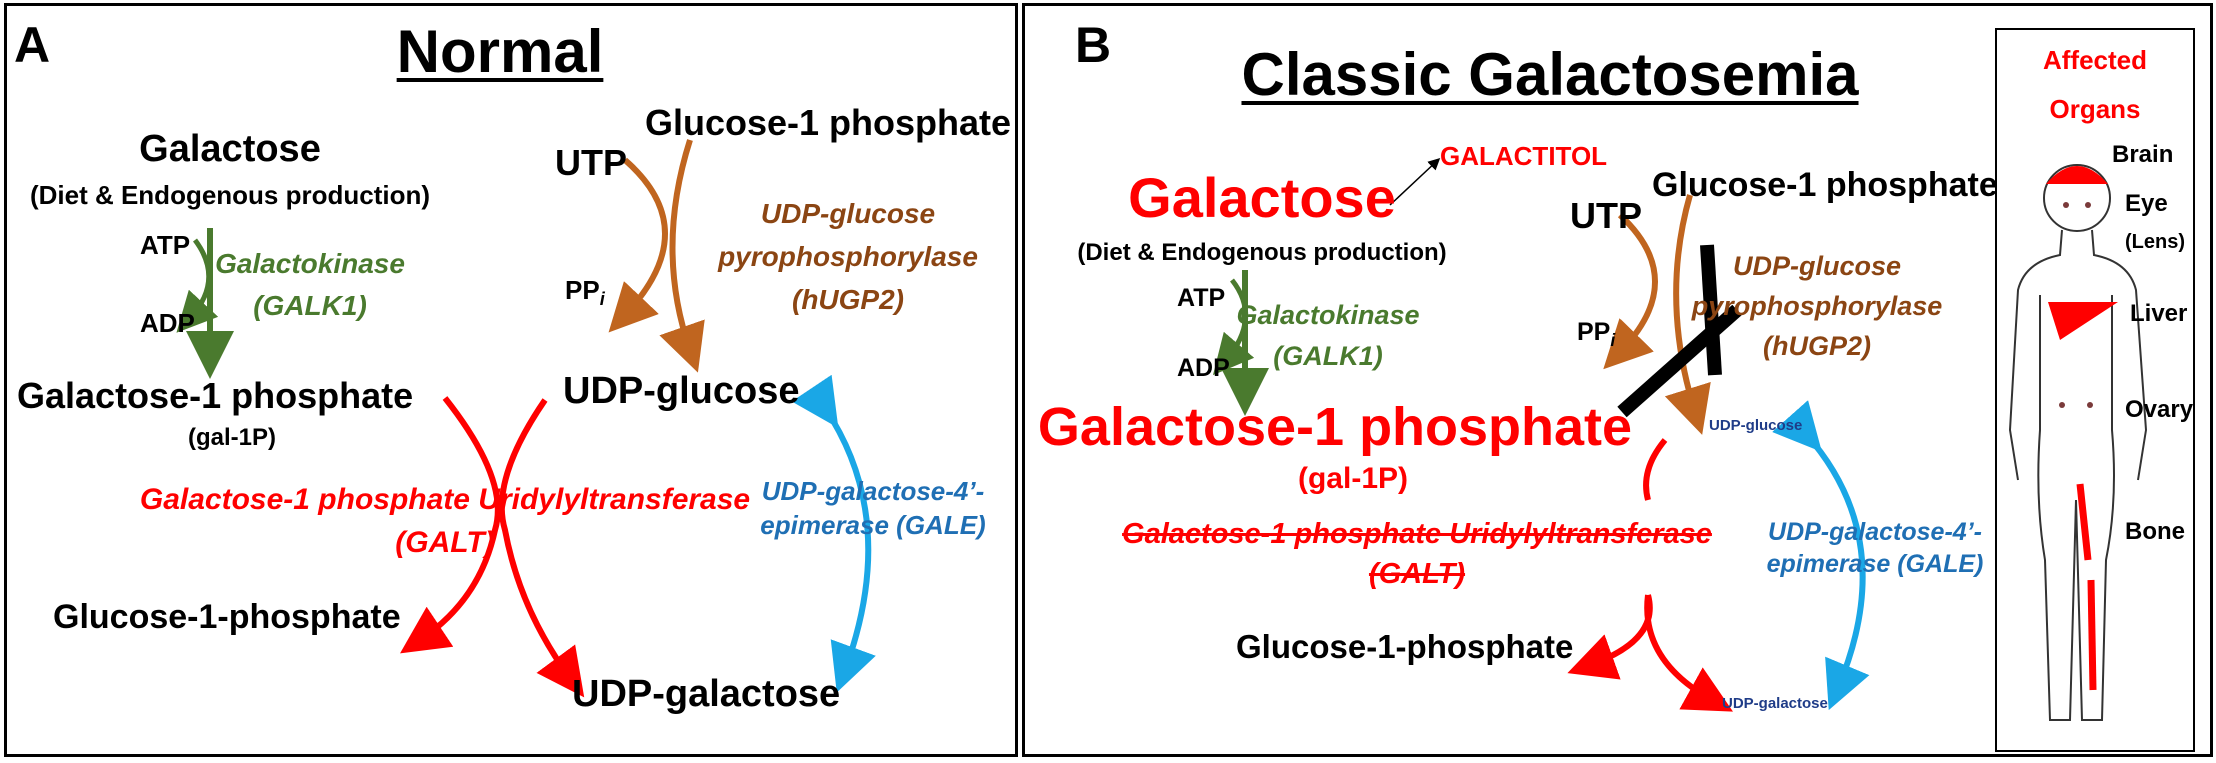 The height and width of the screenshot is (763, 2216). Describe the element at coordinates (230, 149) in the screenshot. I see `galactose-label-a: Galactose` at that location.